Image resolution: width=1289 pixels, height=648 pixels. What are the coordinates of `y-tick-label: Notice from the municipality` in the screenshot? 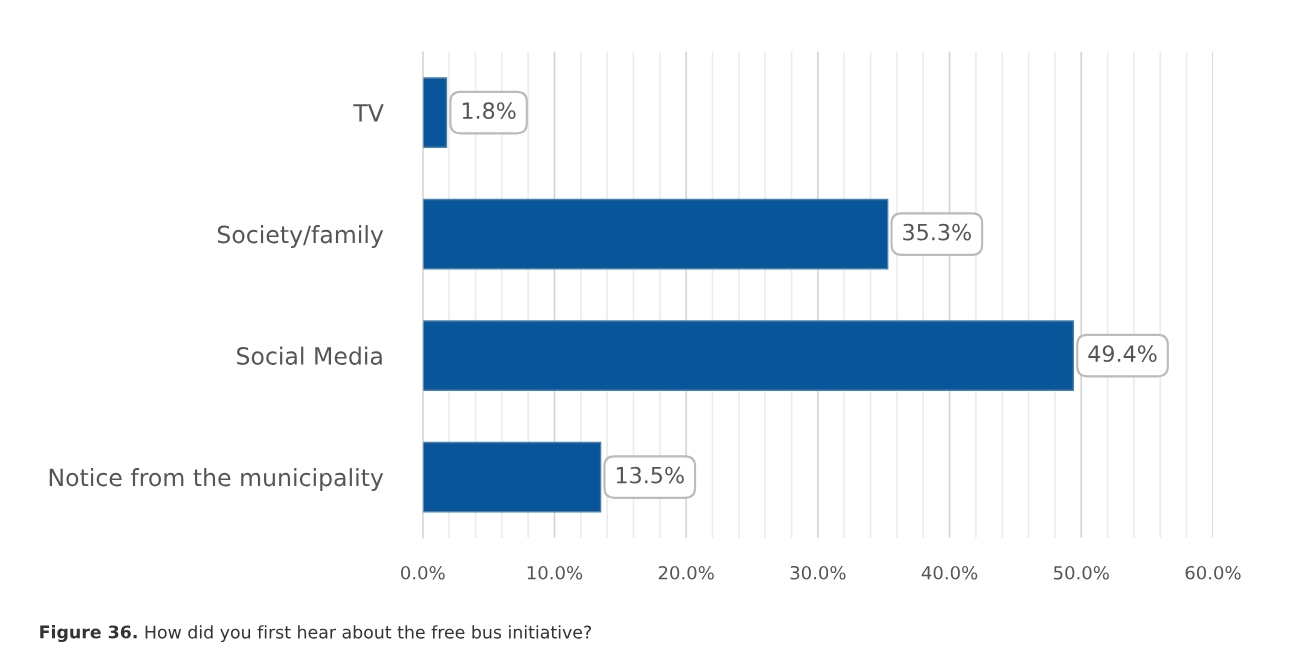 It's located at (216, 479).